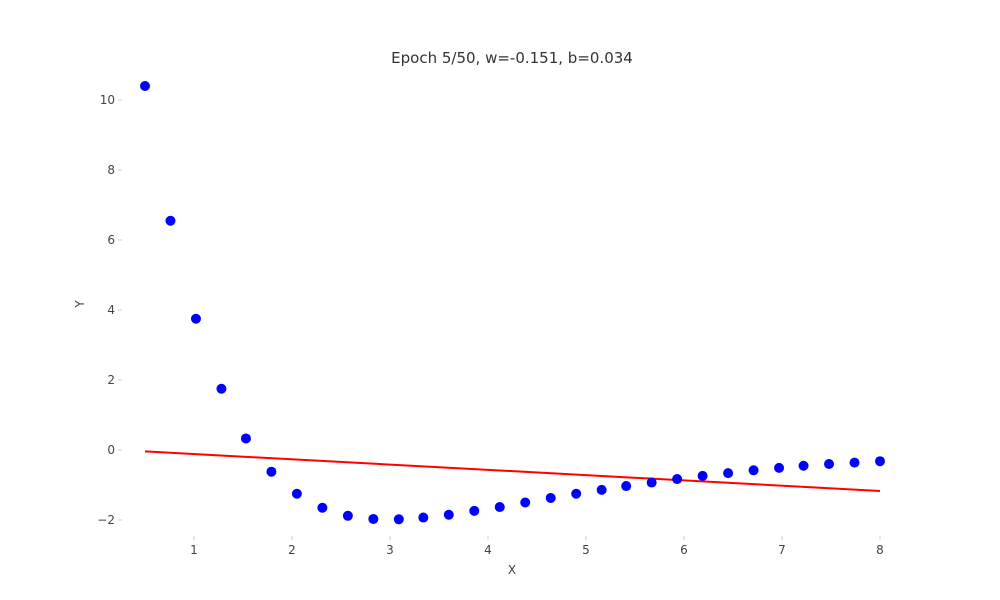  I want to click on y-axis: −2 0 2 4 6 8 10, so click(109, 310).